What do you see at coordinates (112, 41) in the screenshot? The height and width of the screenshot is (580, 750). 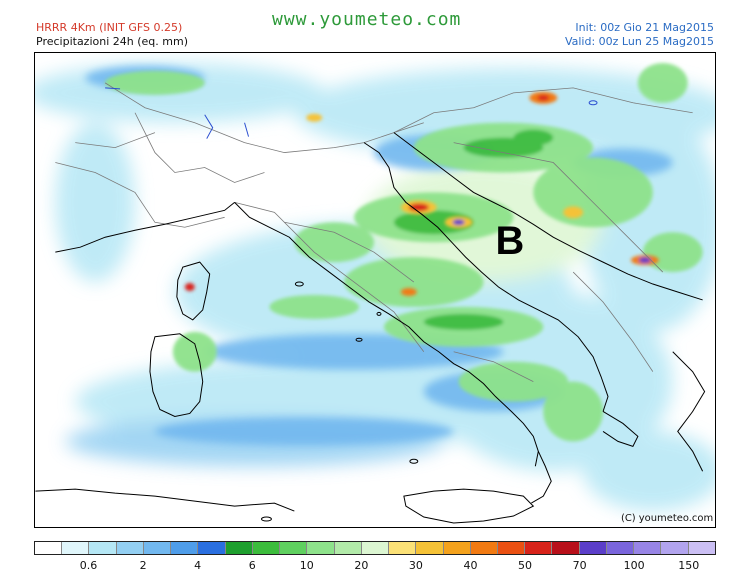 I see `field-title: Precipitazioni 24h (eq. mm)` at bounding box center [112, 41].